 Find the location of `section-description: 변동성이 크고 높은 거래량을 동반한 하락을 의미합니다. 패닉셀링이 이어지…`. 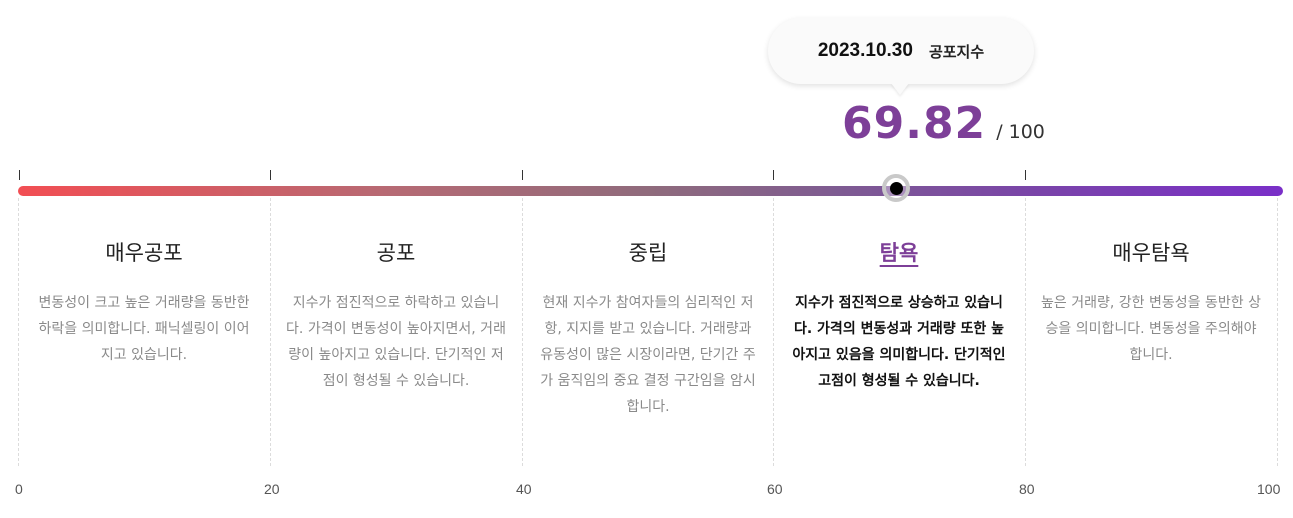

section-description: 변동성이 크고 높은 거래량을 동반한 하락을 의미합니다. 패닉셀링이 이어지… is located at coordinates (144, 329).